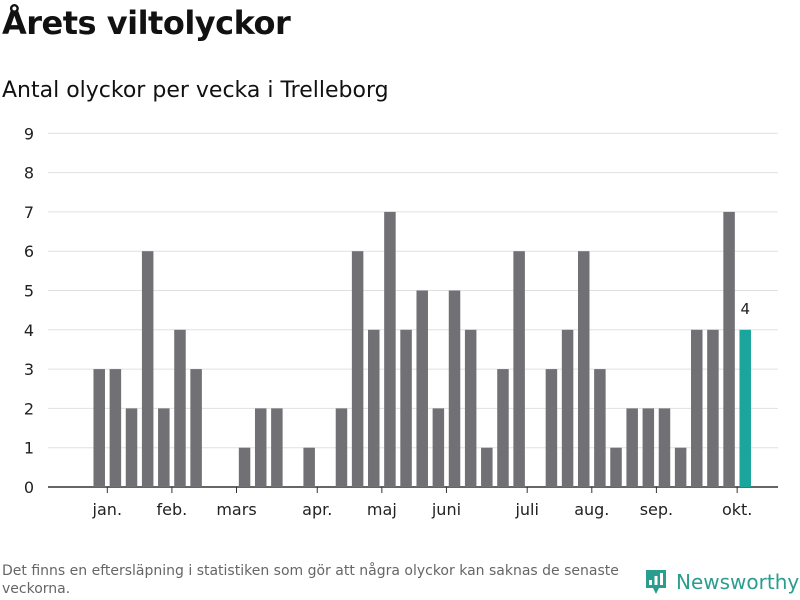 Image resolution: width=800 pixels, height=600 pixels. I want to click on x-tick-label: feb., so click(172, 509).